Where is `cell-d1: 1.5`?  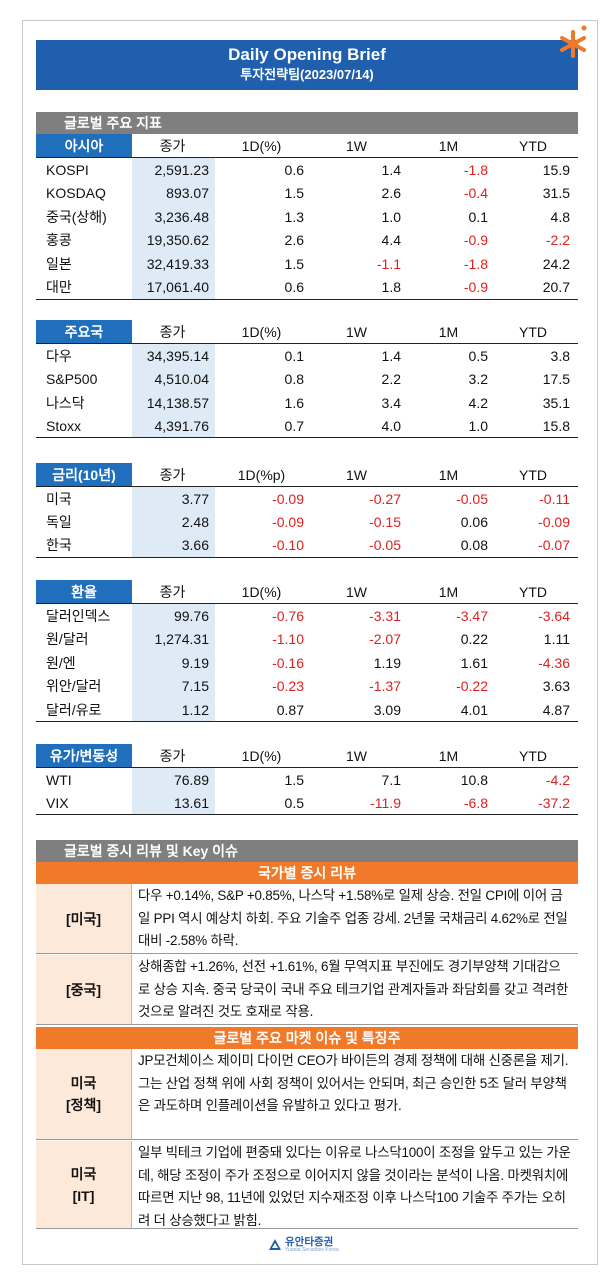
cell-d1: 1.5 is located at coordinates (294, 779).